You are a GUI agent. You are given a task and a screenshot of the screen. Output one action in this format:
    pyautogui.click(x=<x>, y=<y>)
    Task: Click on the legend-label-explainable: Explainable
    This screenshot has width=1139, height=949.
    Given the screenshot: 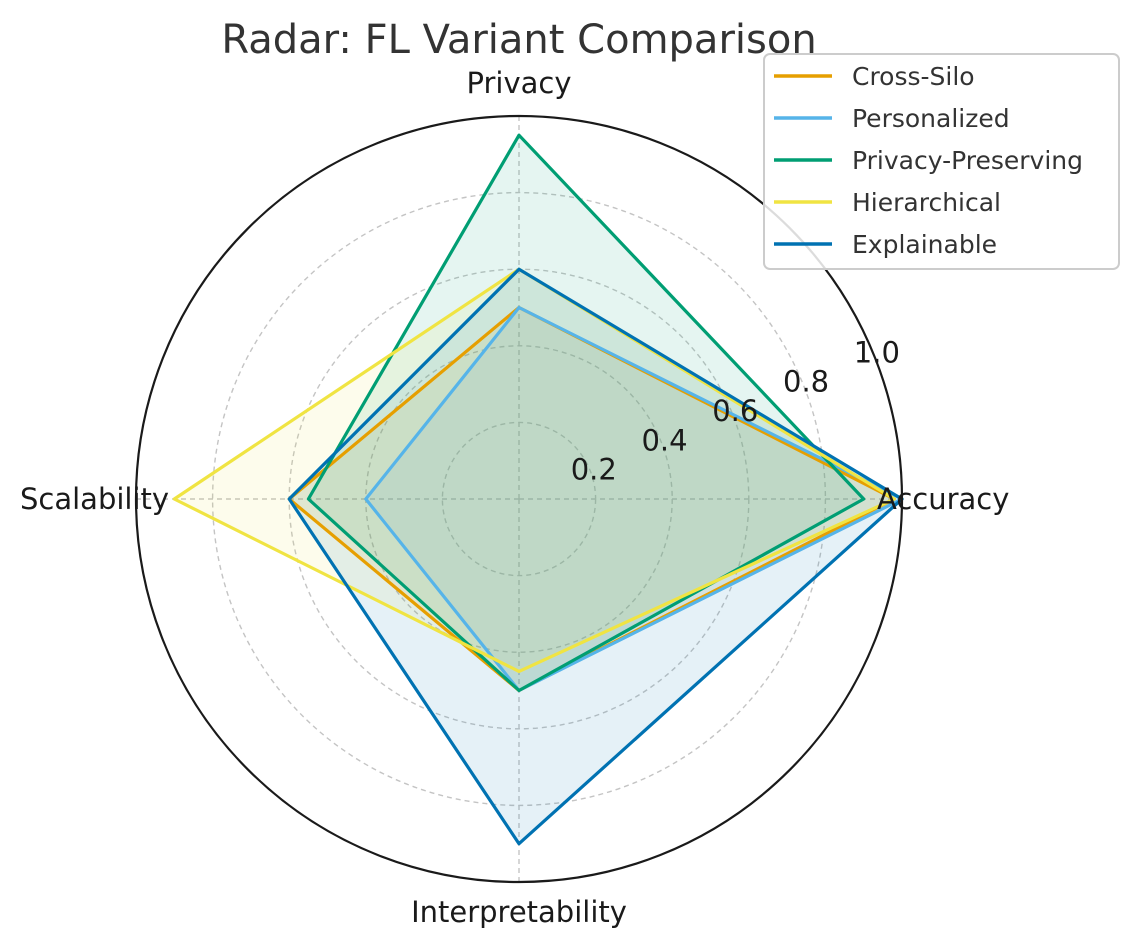 What is the action you would take?
    pyautogui.click(x=924, y=244)
    